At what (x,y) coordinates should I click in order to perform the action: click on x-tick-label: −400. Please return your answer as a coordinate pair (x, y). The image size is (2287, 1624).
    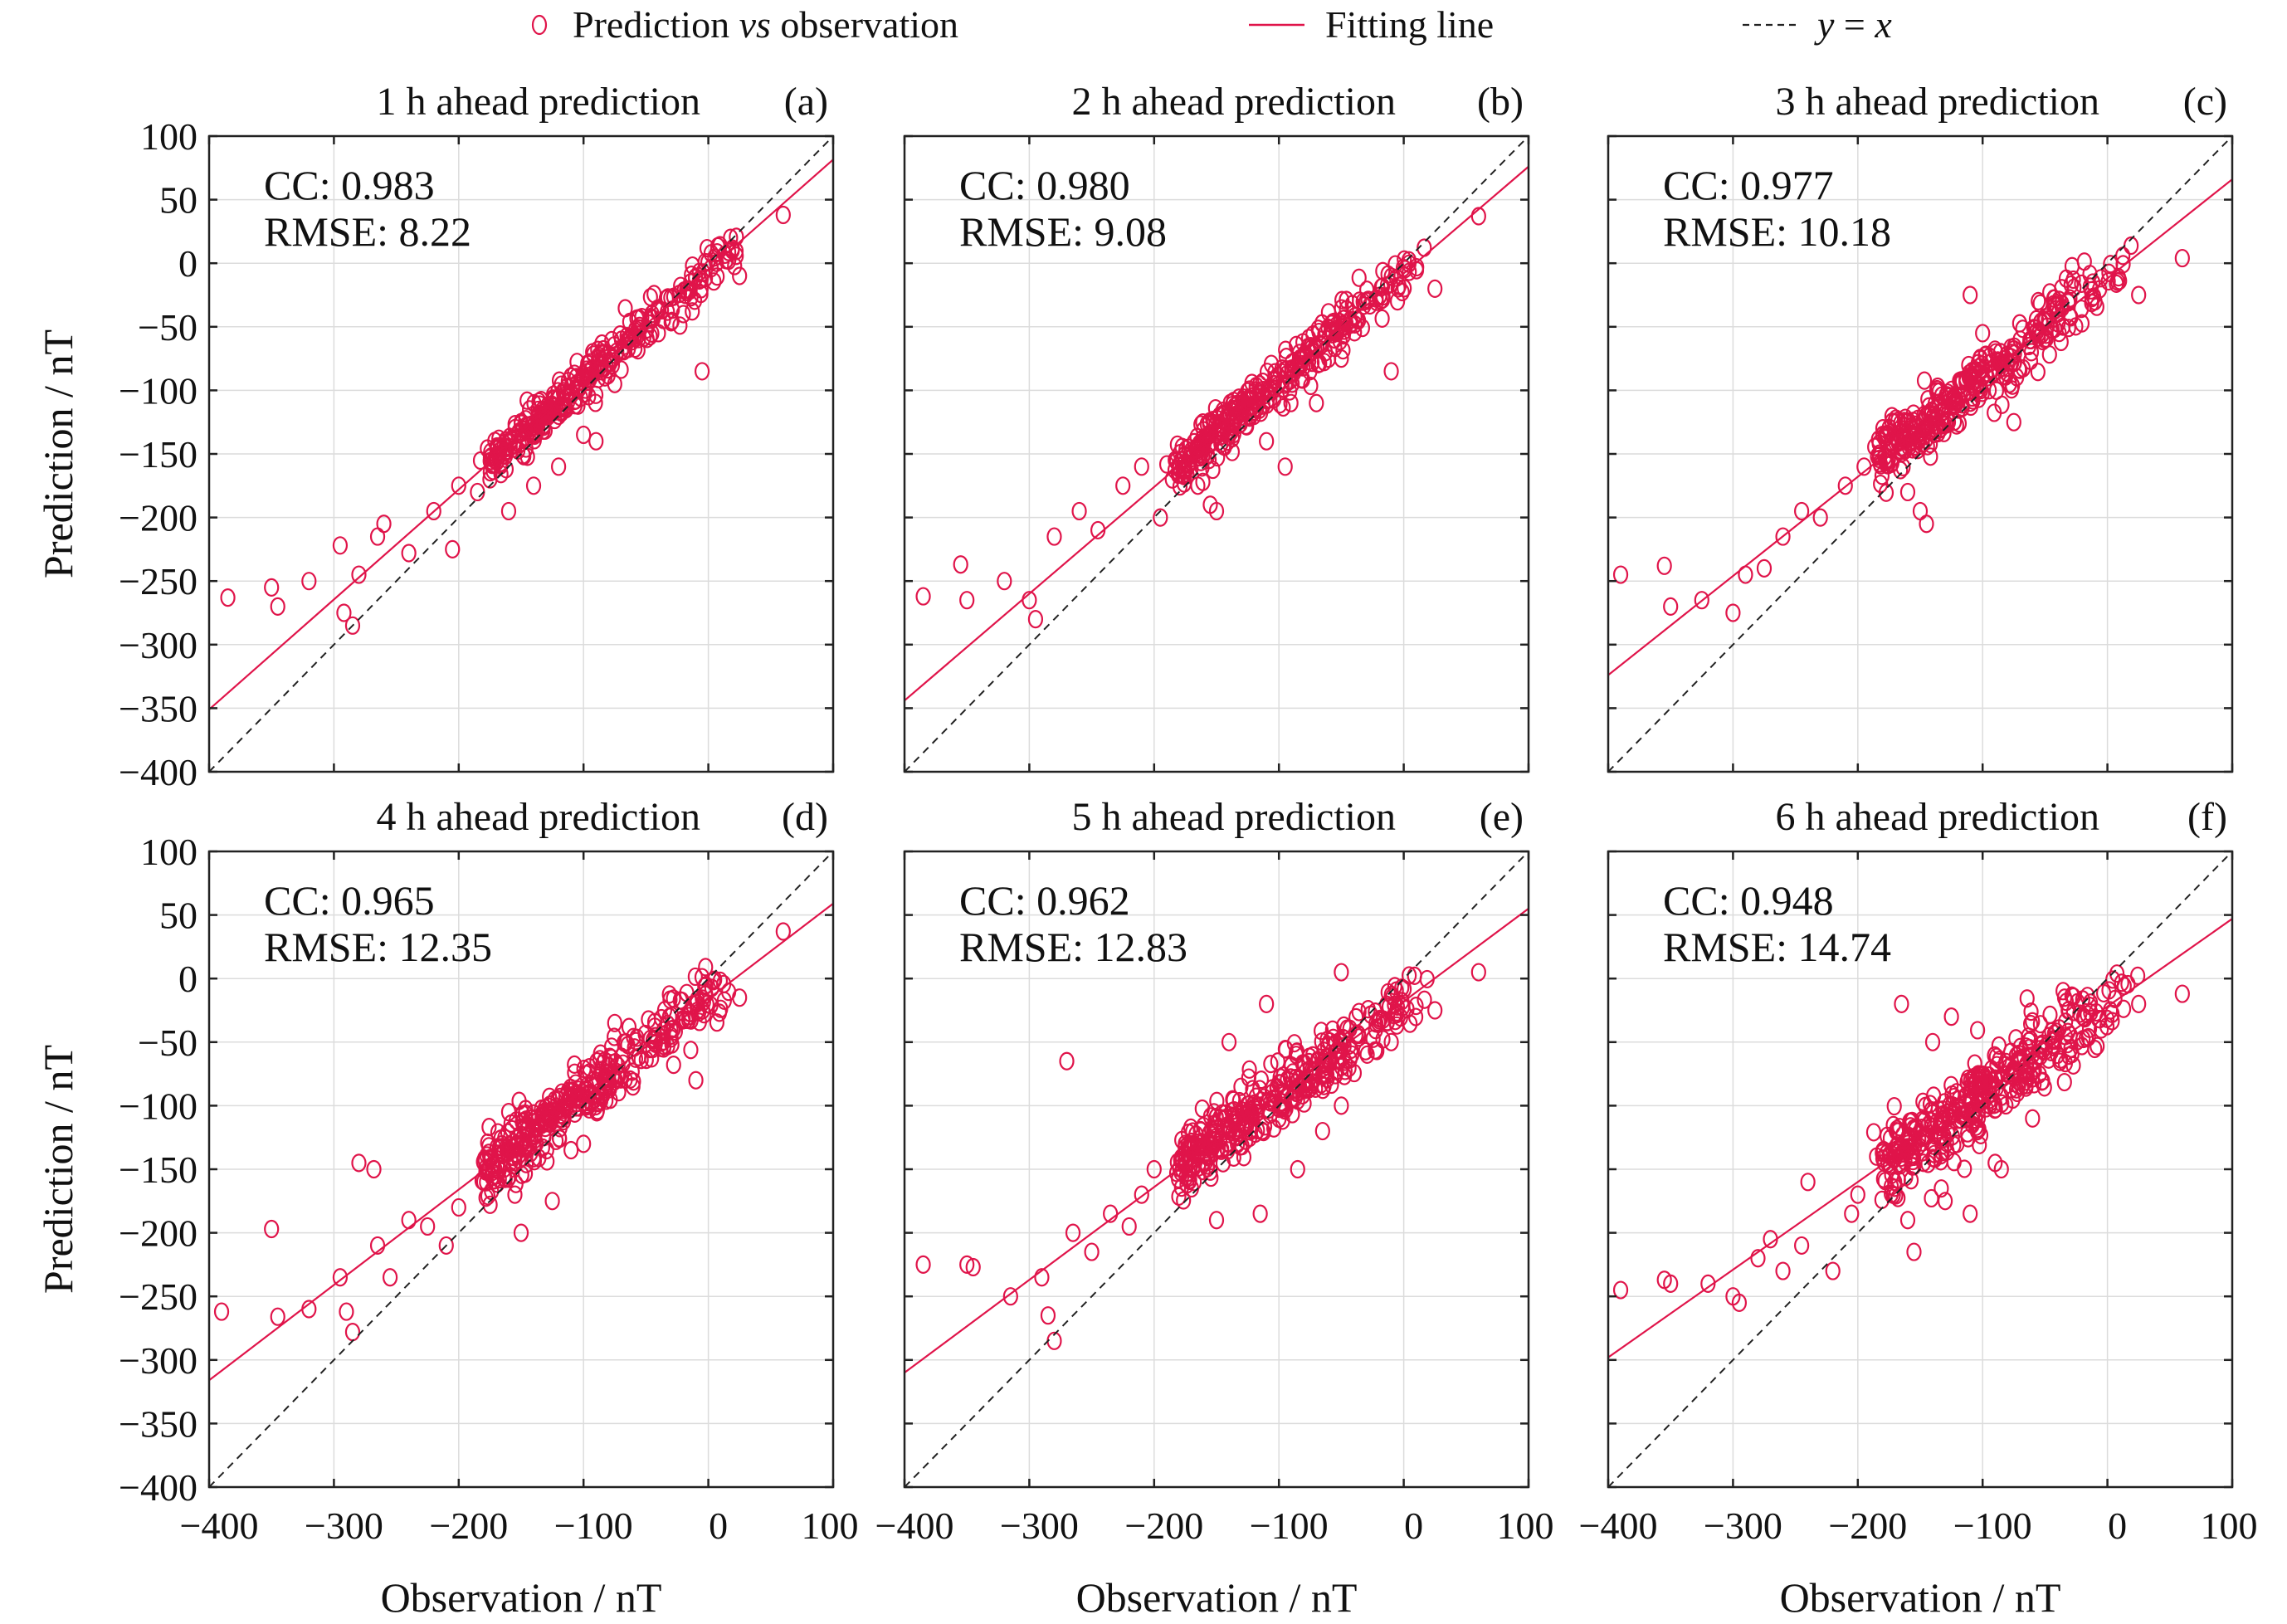
    Looking at the image, I should click on (219, 1526).